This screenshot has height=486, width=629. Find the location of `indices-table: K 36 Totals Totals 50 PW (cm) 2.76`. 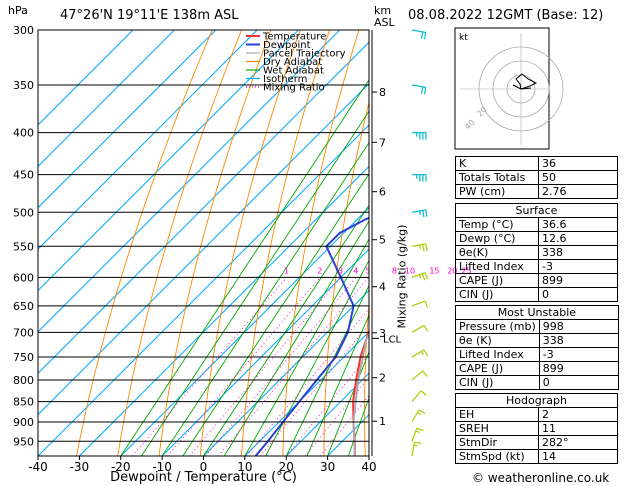

indices-table: K 36 Totals Totals 50 PW (cm) 2.76 is located at coordinates (536, 177).